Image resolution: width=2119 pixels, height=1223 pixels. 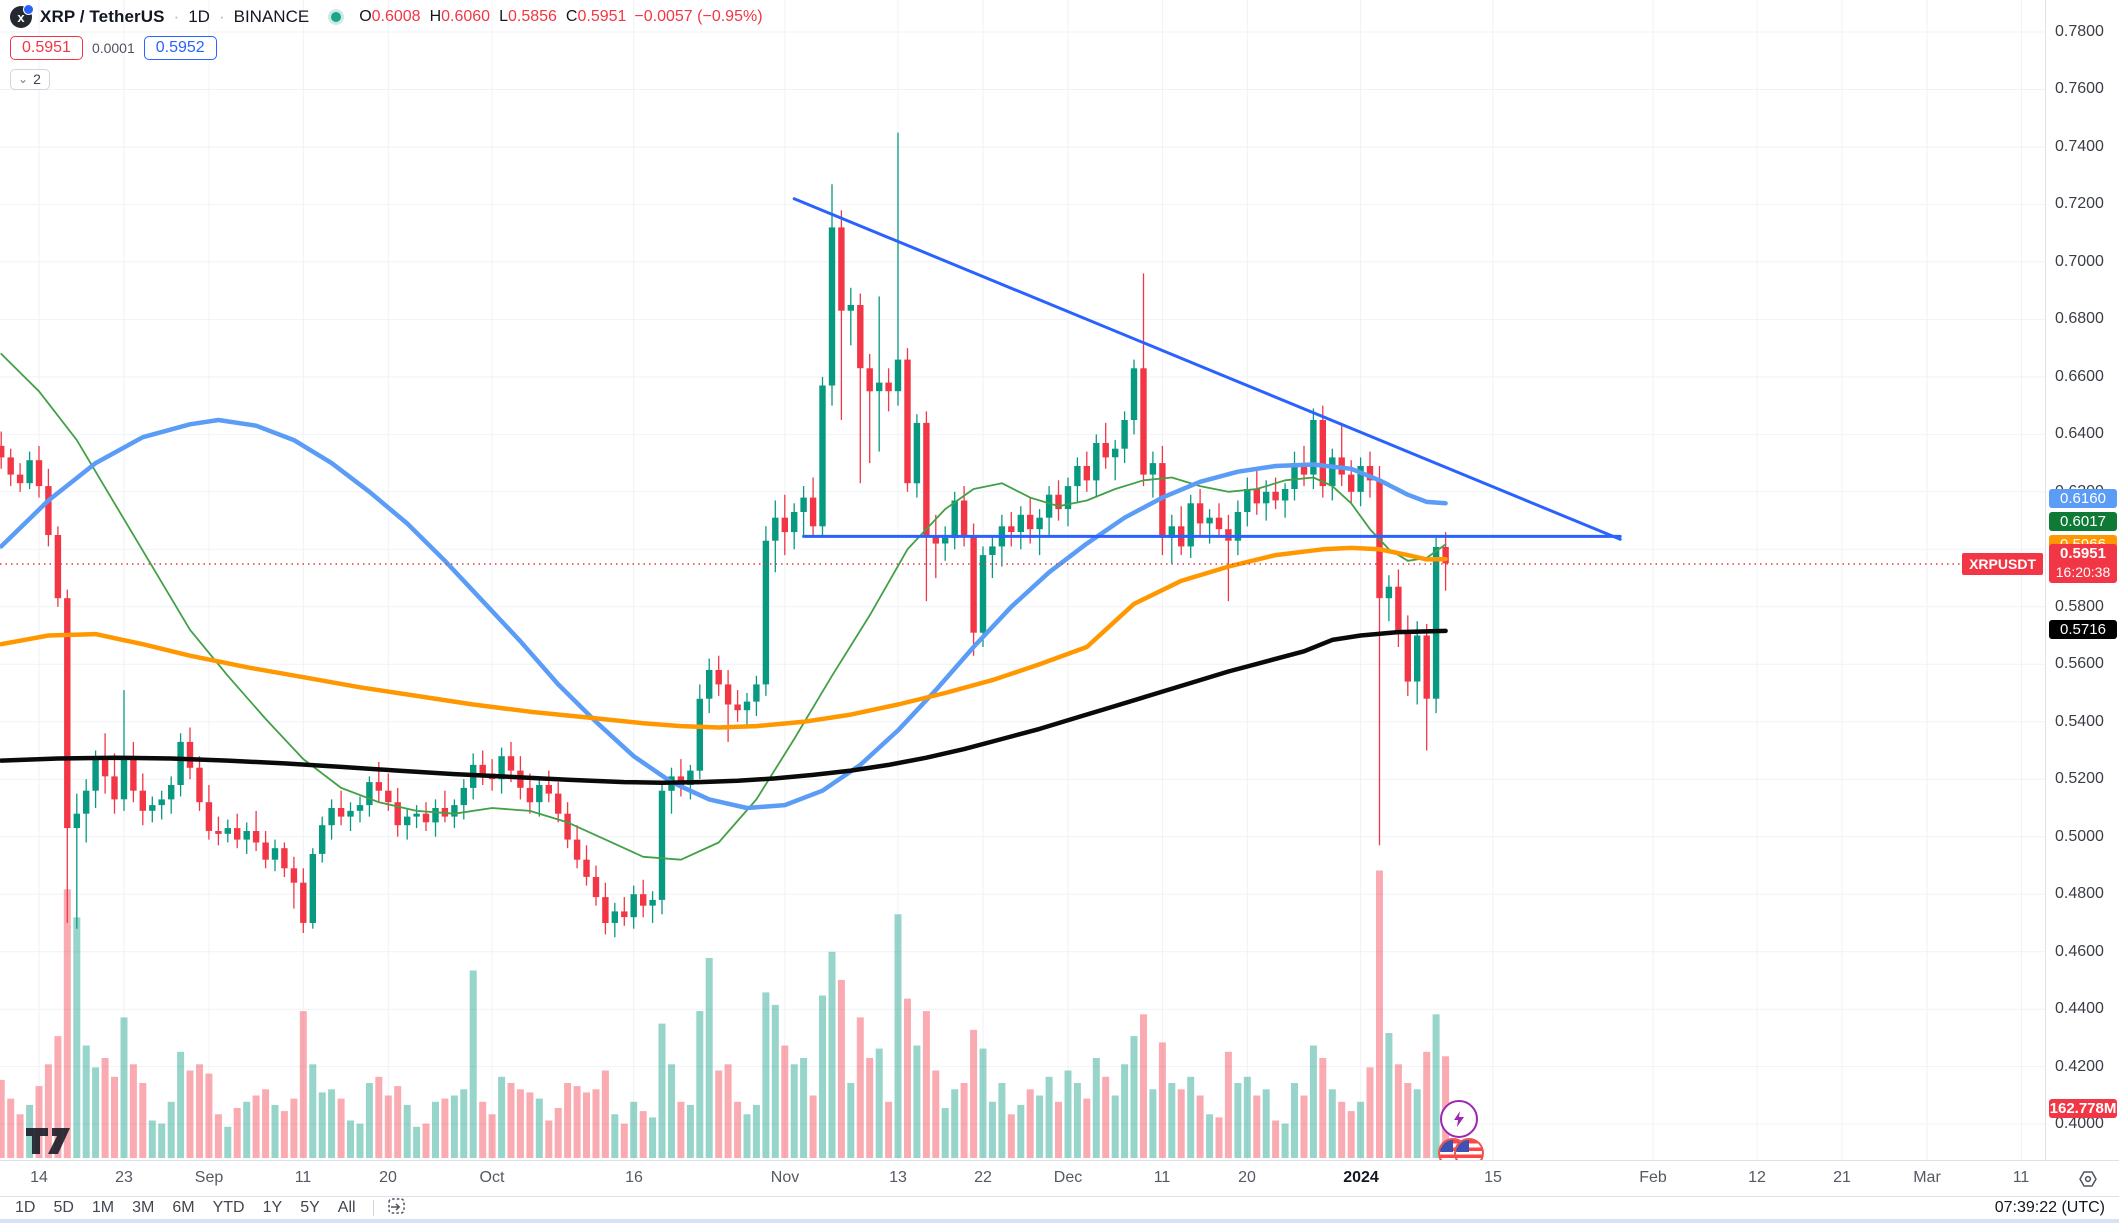 I want to click on price-tick-label: 0.7400, so click(x=2079, y=146).